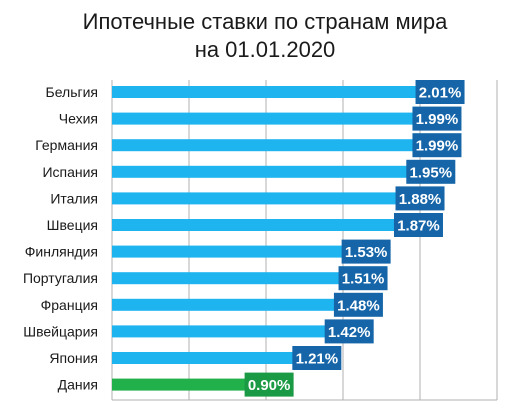  Describe the element at coordinates (70, 172) in the screenshot. I see `category-label: Испания` at that location.